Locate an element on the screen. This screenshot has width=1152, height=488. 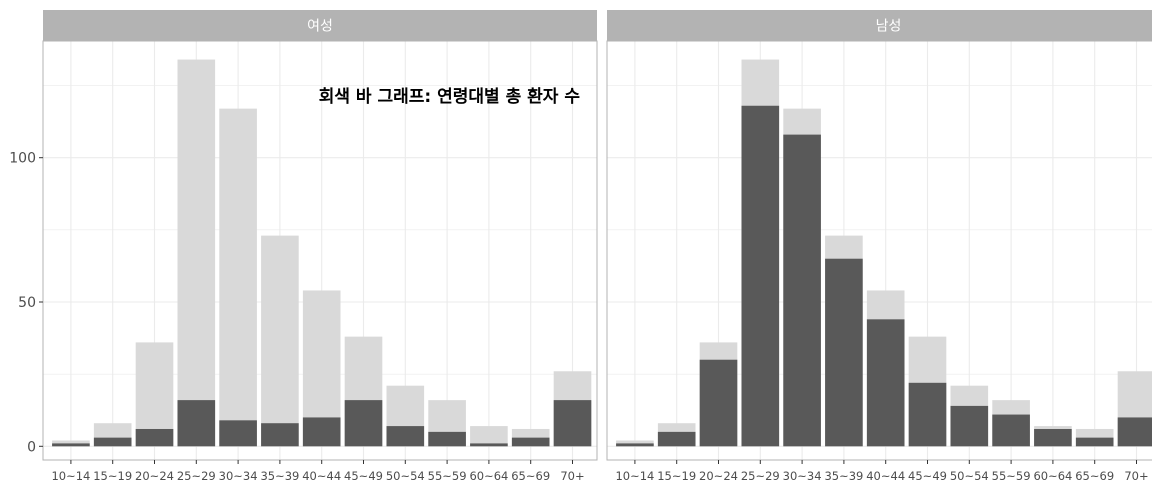
total-bar-20~24 is located at coordinates (154, 394).